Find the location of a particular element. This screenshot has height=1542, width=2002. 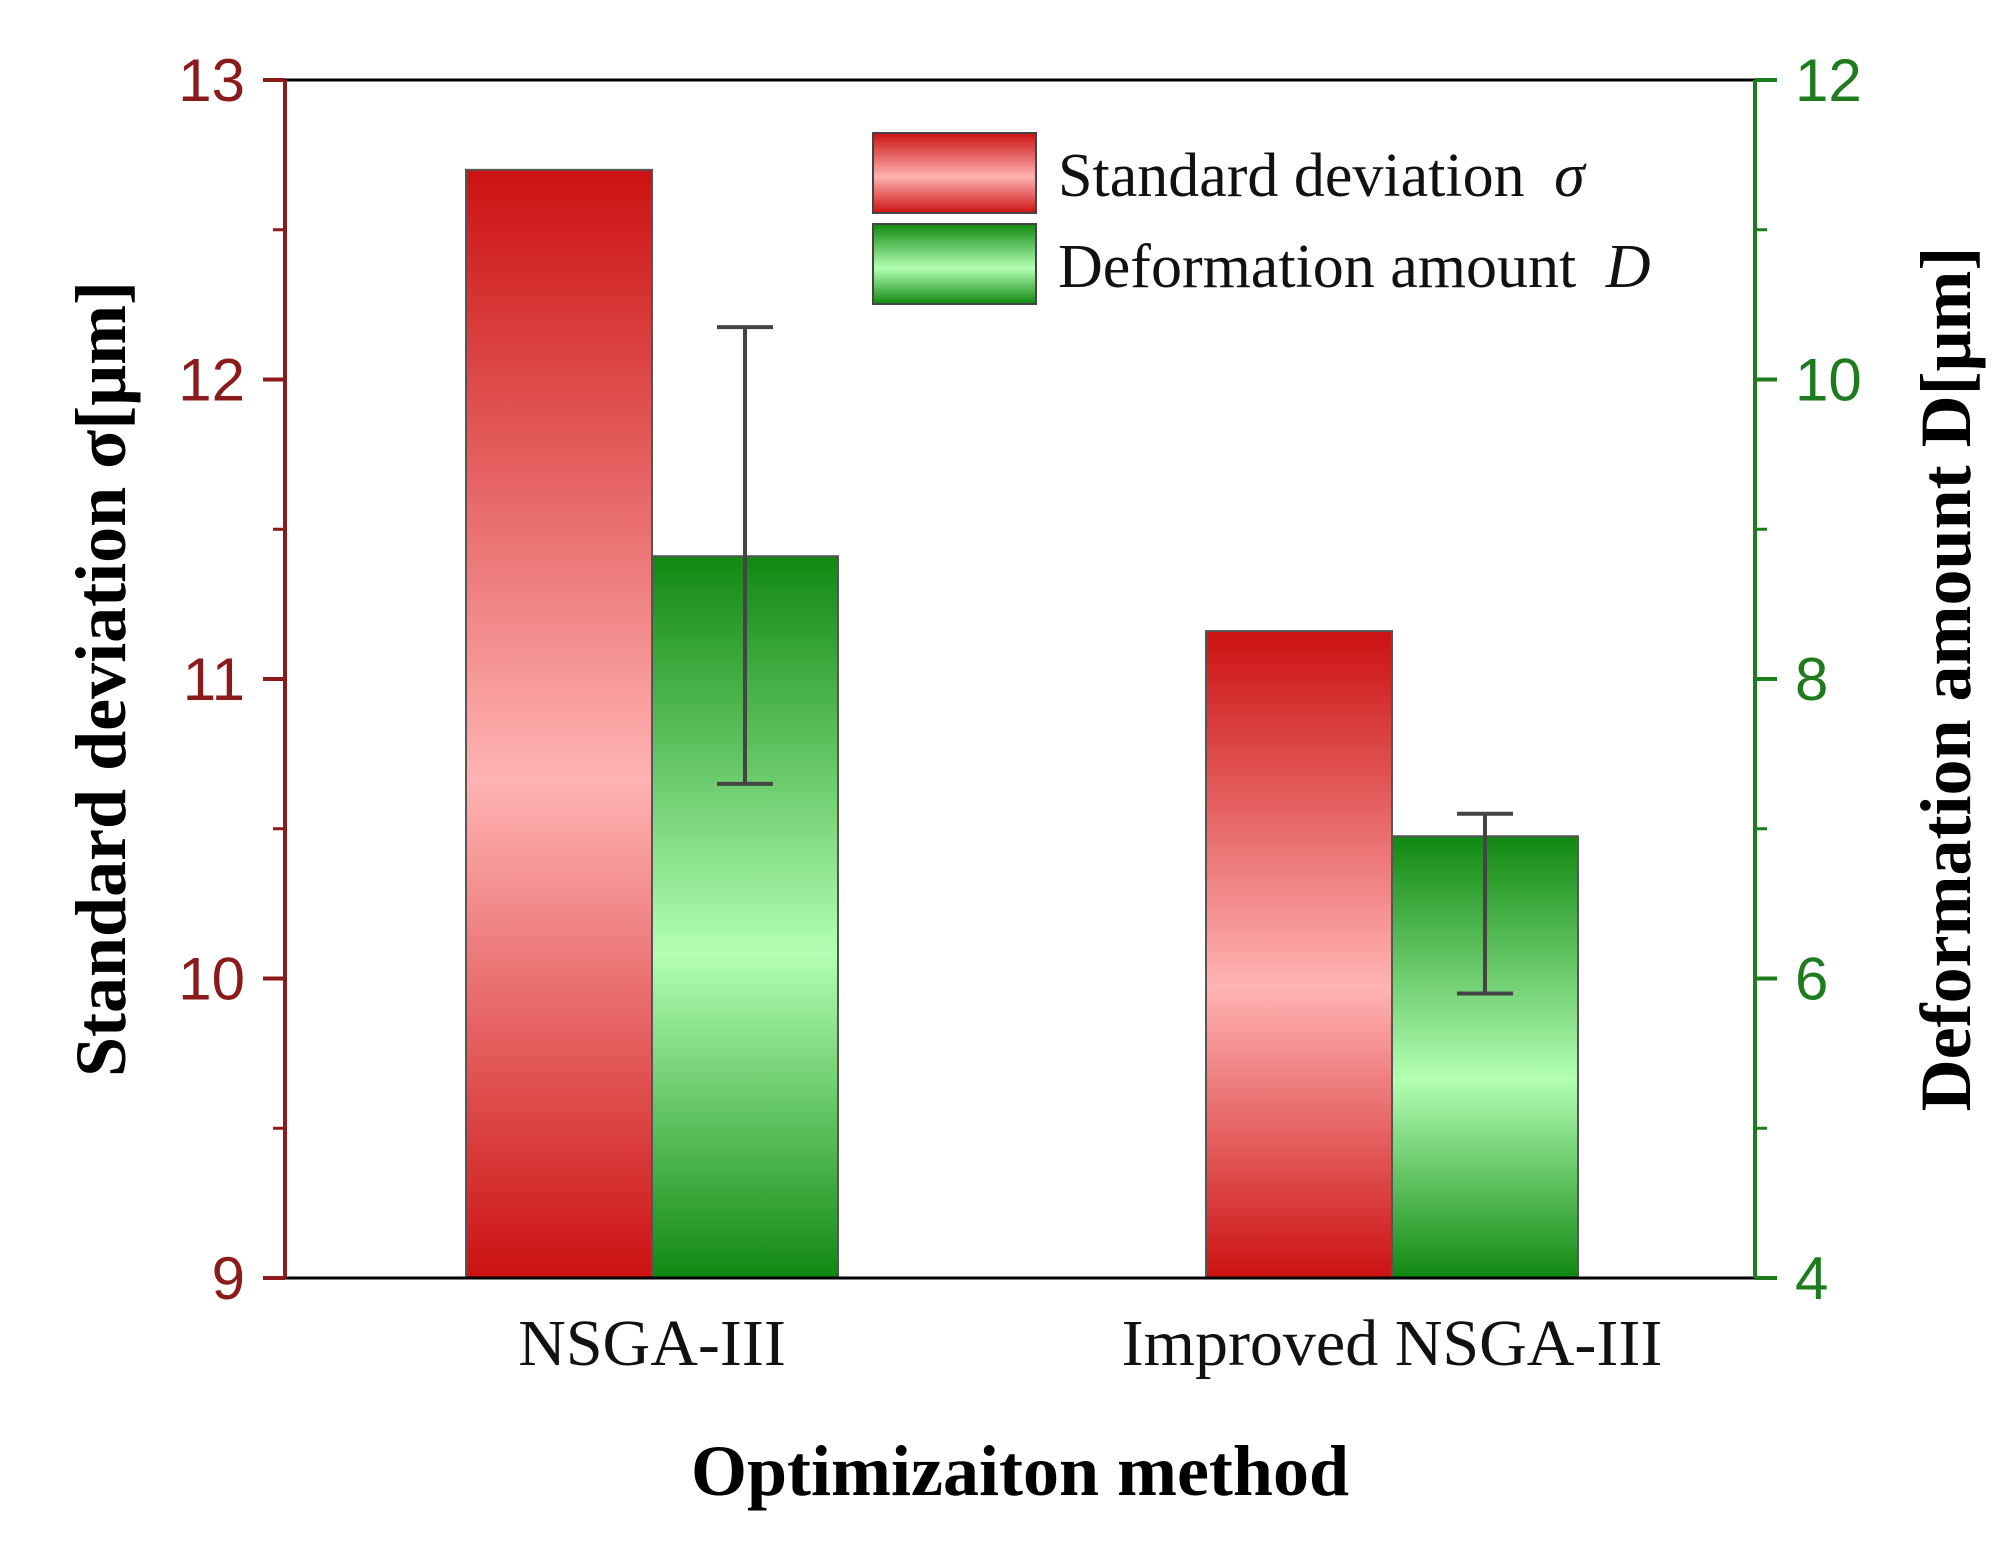

legend-label-deformation-amount: Deformation amount D is located at coordinates (1354, 267).